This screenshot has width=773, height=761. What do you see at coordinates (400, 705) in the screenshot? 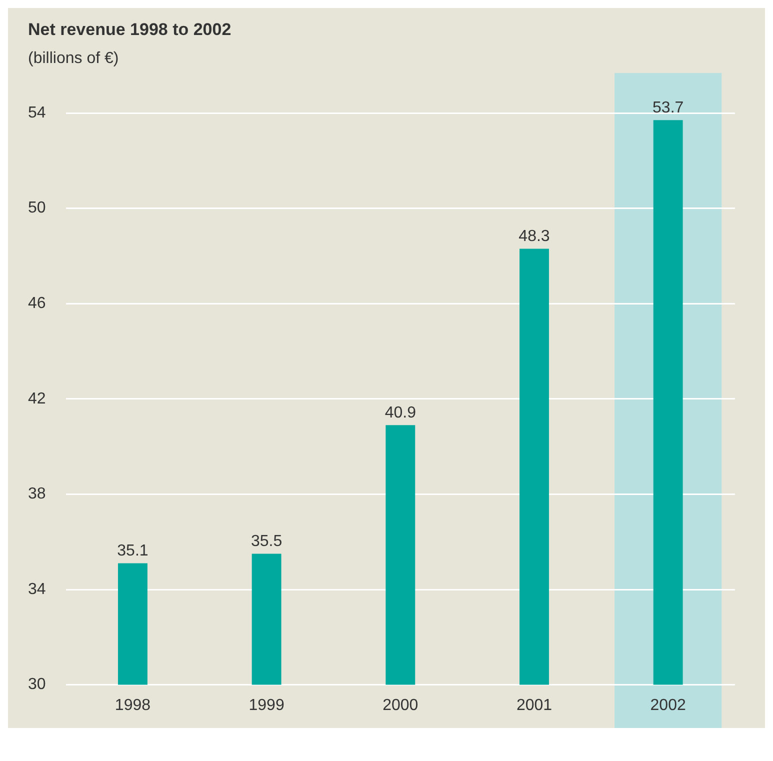
I see `x-tick-label: 2000` at bounding box center [400, 705].